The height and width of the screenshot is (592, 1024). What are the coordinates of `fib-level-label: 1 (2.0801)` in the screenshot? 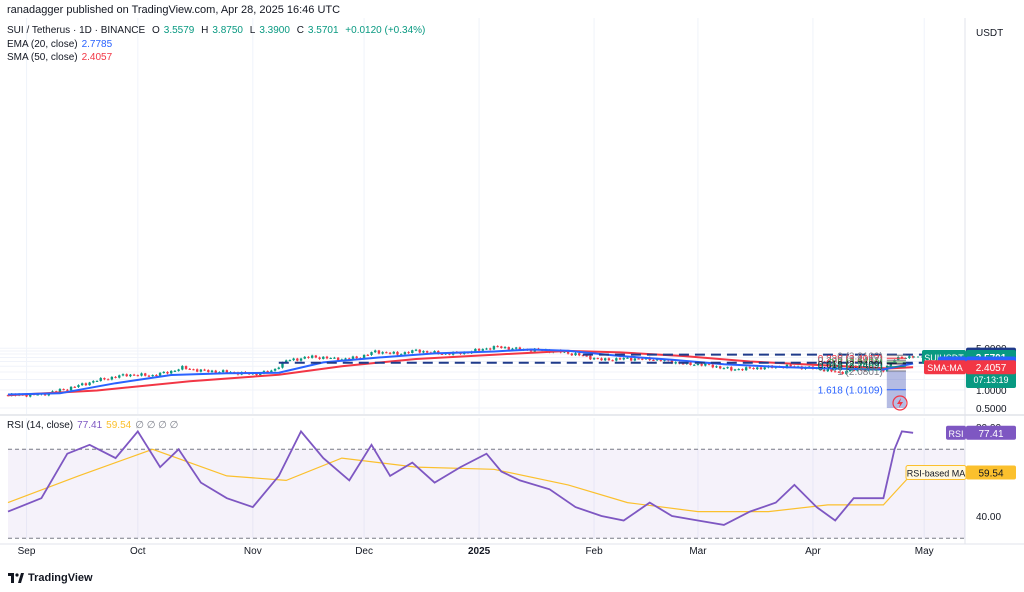 It's located at (860, 372).